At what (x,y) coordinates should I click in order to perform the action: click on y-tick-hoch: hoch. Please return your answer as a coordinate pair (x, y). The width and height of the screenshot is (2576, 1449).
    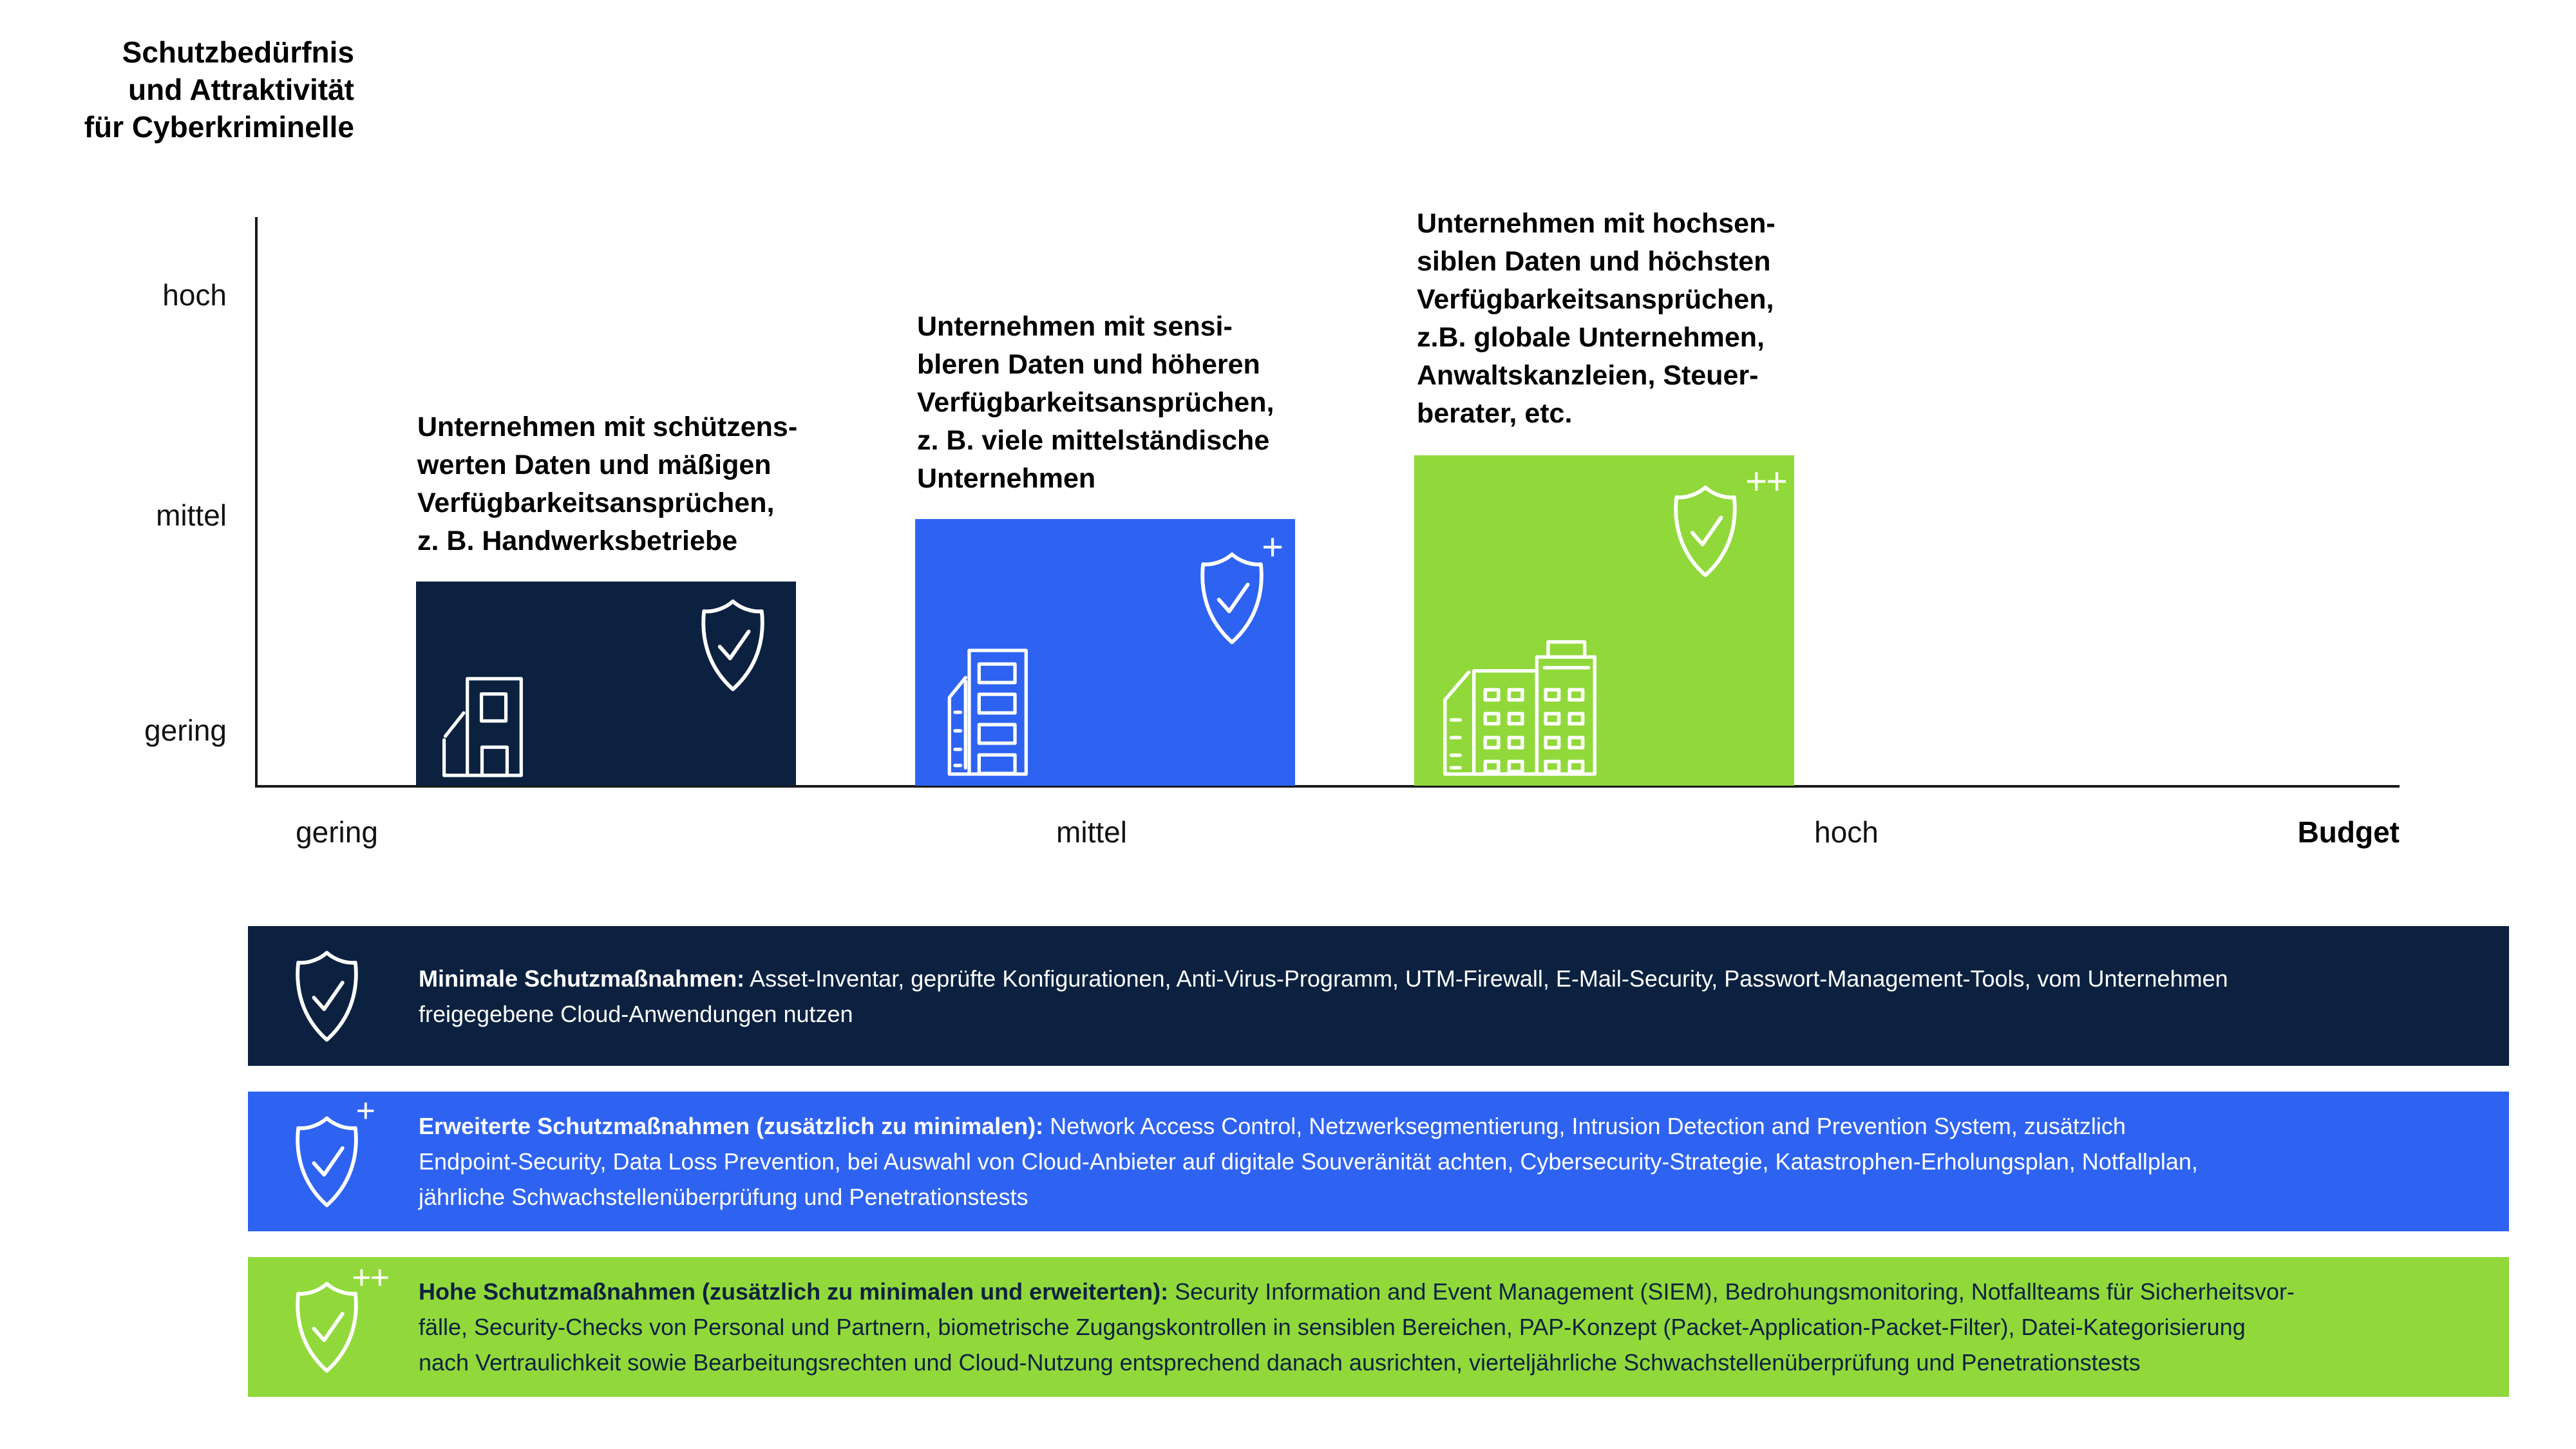
    Looking at the image, I should click on (194, 295).